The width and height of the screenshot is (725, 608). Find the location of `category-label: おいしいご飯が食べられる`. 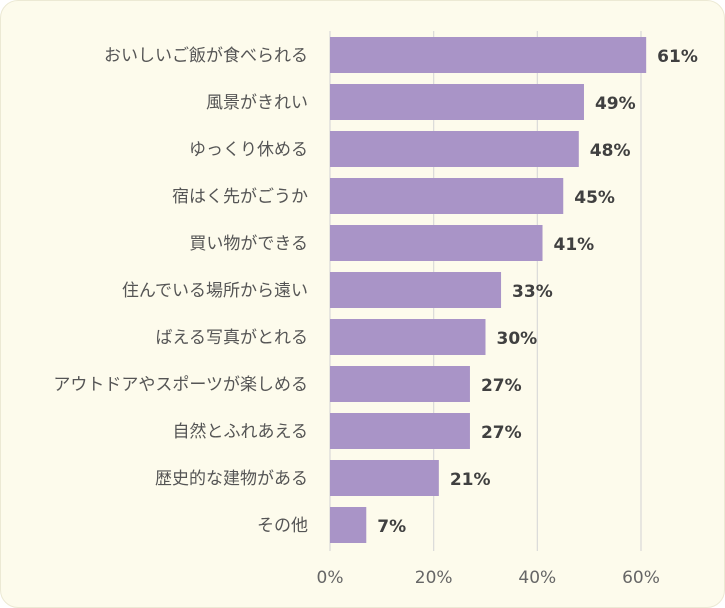

category-label: おいしいご飯が食べられる is located at coordinates (206, 56).